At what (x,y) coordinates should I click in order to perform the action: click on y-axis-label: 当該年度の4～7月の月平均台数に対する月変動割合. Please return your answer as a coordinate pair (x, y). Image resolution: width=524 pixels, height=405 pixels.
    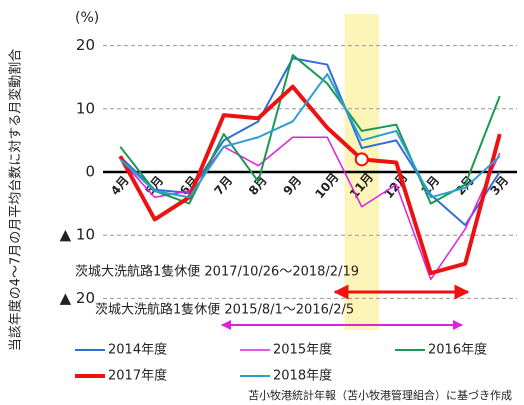
    Looking at the image, I should click on (16, 200).